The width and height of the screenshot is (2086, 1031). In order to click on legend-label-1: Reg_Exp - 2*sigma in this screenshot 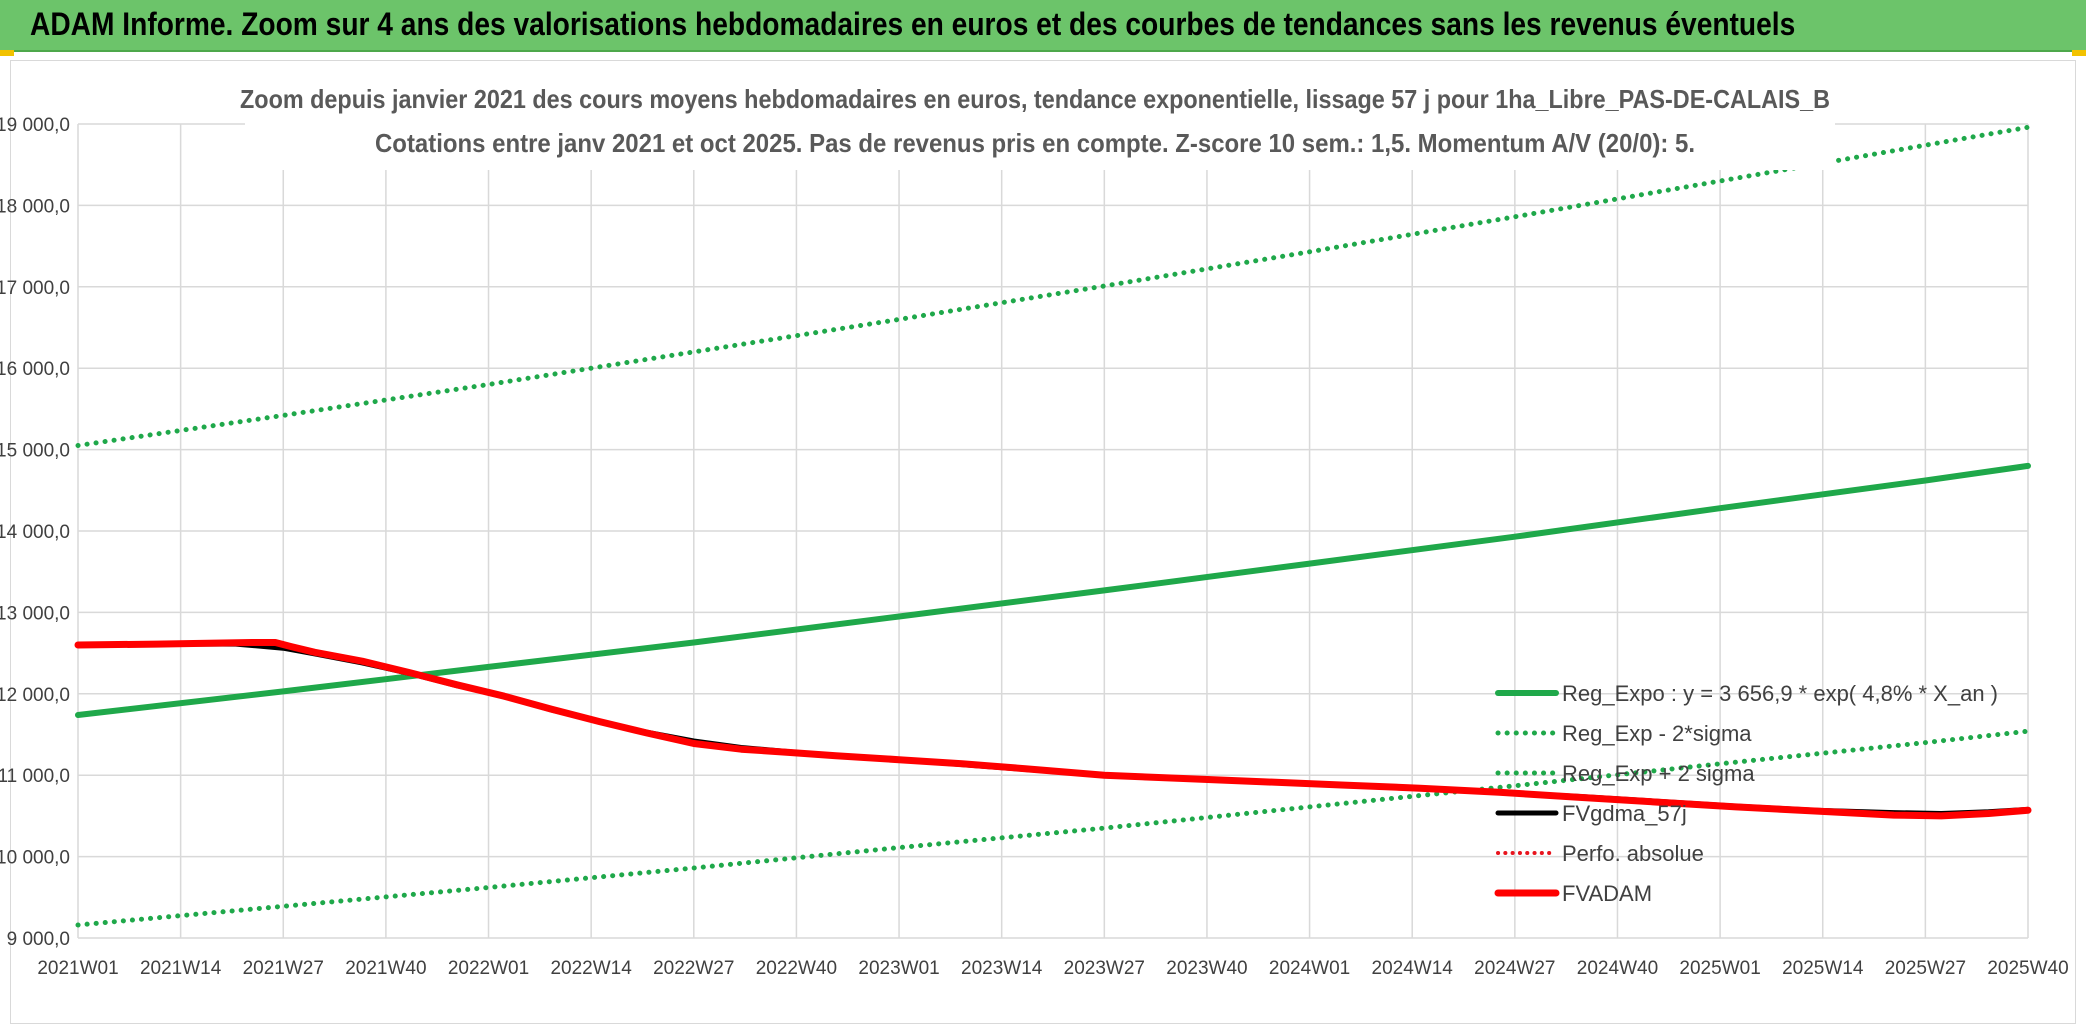, I will do `click(1657, 733)`.